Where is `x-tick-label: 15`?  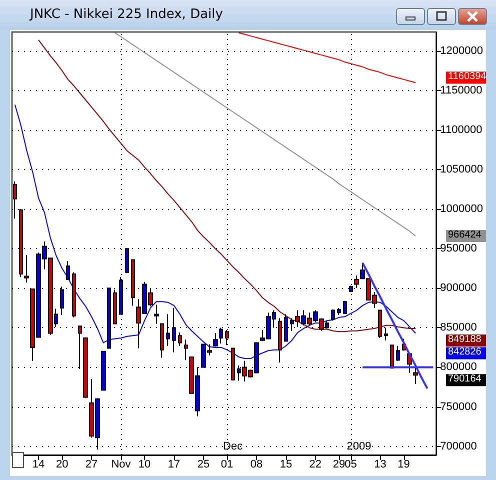 x-tick-label: 15 is located at coordinates (286, 464).